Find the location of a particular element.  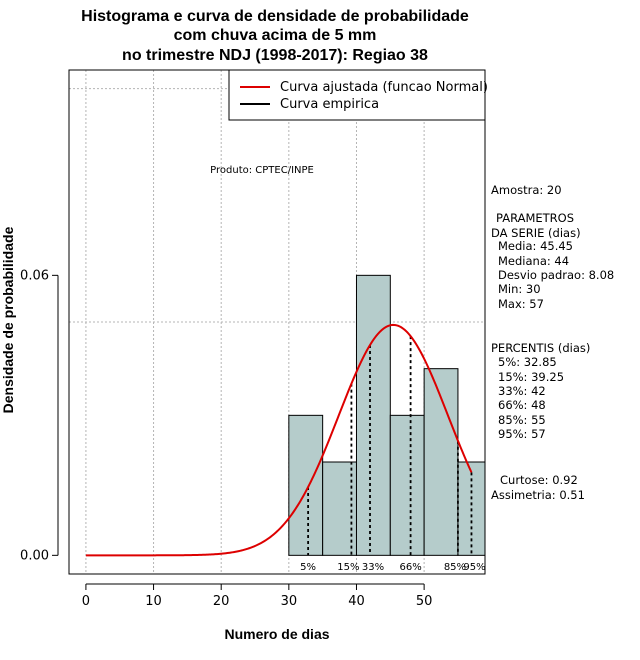

percentile-85: 85%: 55 is located at coordinates (522, 420).